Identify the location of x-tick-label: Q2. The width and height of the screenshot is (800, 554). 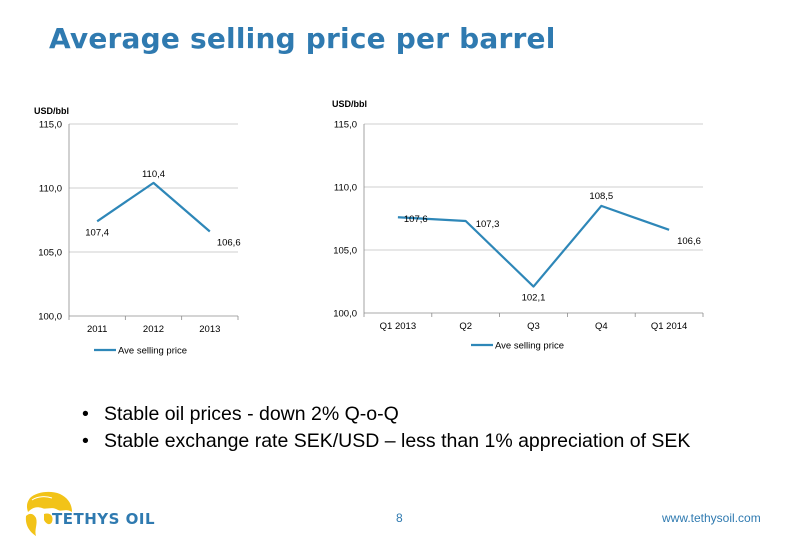
(465, 326).